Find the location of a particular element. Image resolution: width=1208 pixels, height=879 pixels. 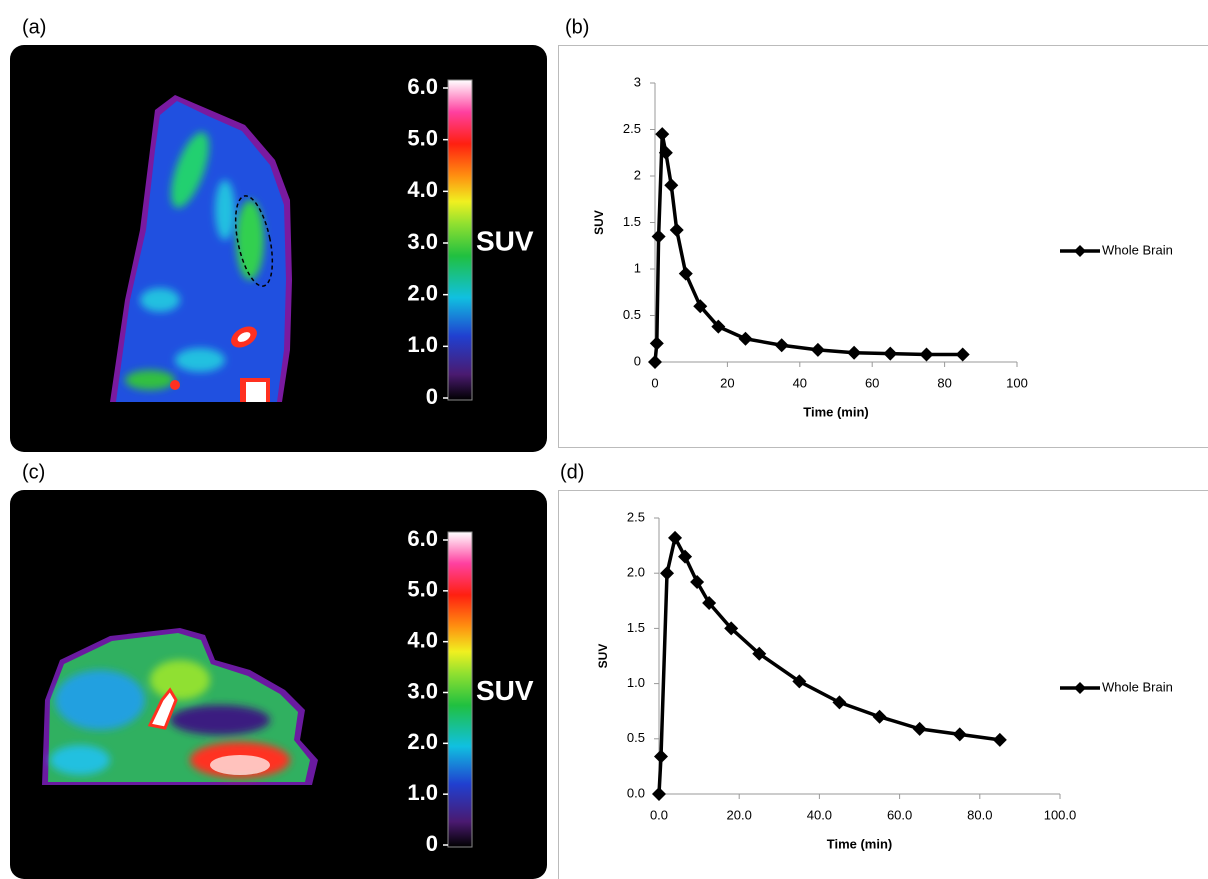

x-tick-label: 20 is located at coordinates (727, 382).